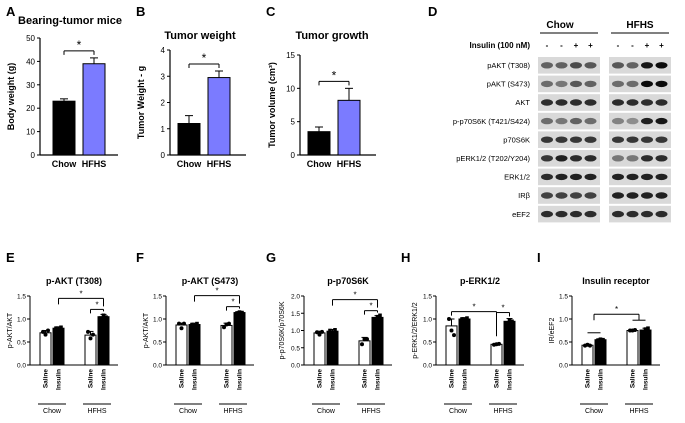 The width and height of the screenshot is (685, 423). Describe the element at coordinates (480, 281) in the screenshot. I see `chart-title: p-ERK1/2` at that location.